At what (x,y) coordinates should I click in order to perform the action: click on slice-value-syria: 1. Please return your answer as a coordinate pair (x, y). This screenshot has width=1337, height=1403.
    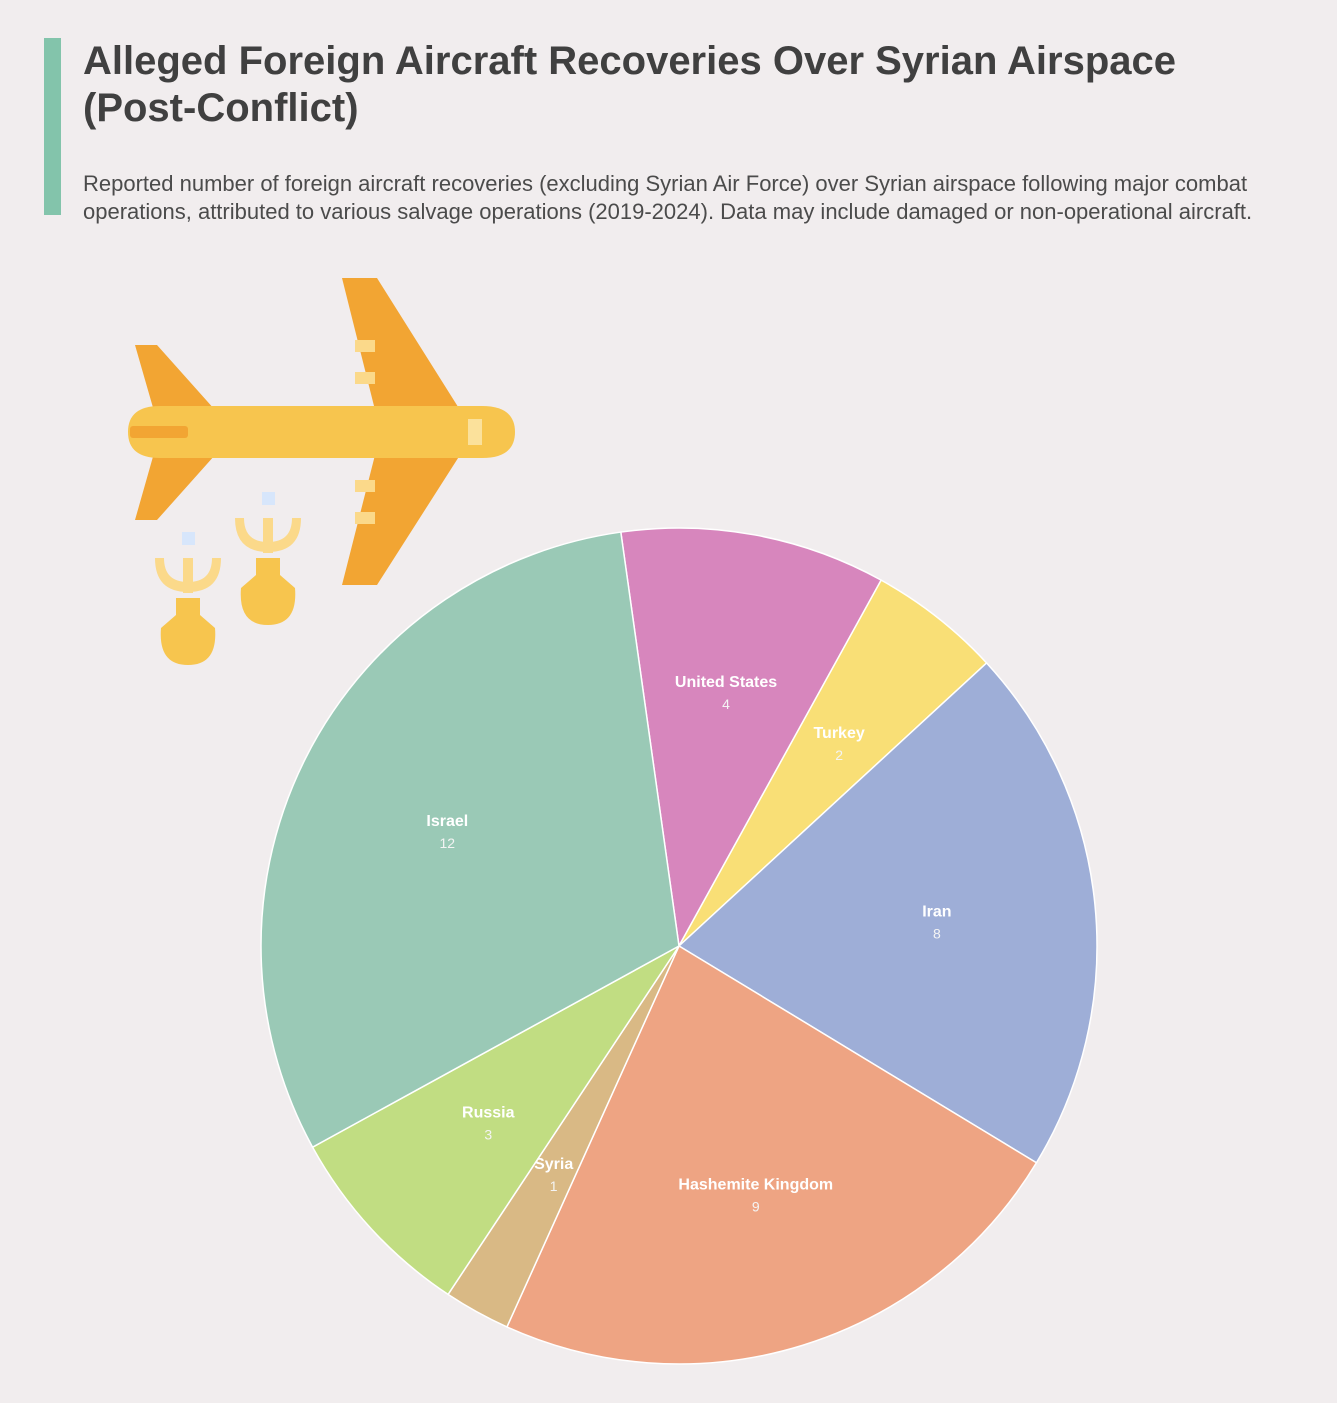
    Looking at the image, I should click on (554, 1186).